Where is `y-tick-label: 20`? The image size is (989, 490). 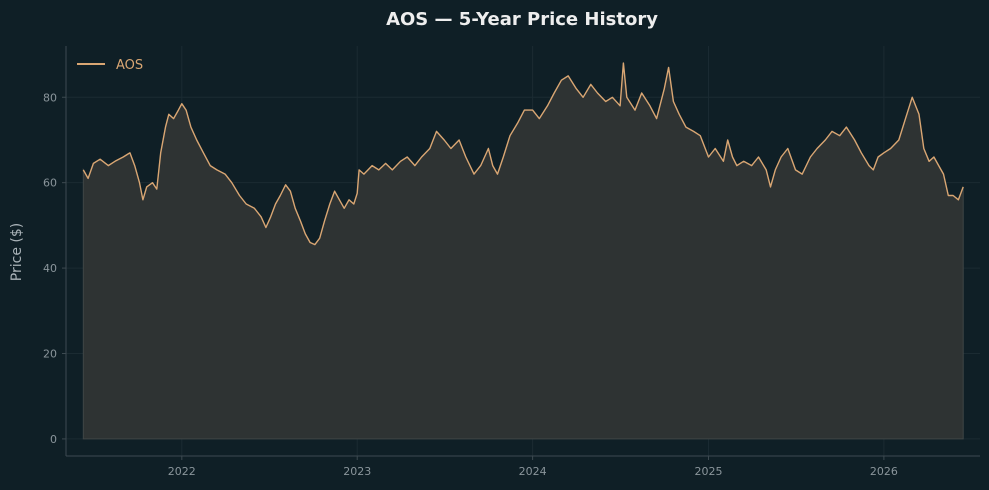
y-tick-label: 20 is located at coordinates (50, 354).